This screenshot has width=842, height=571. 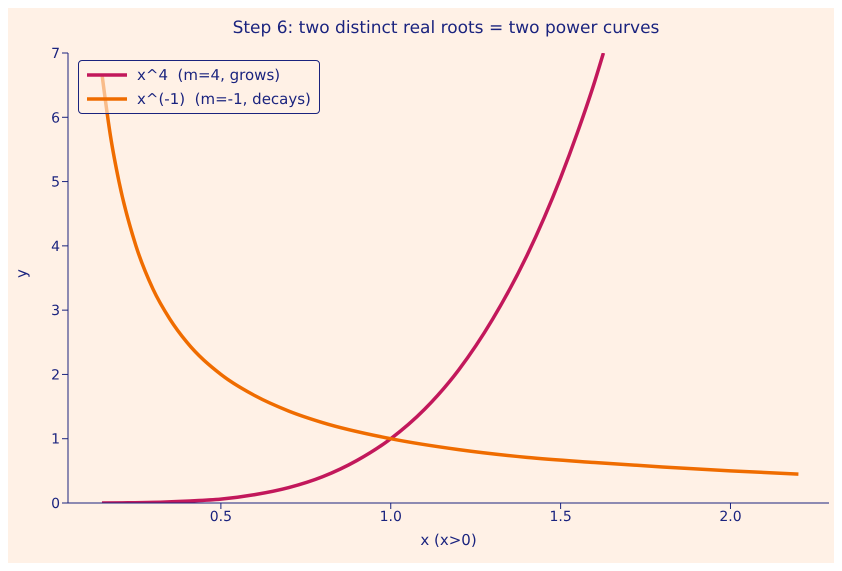 What do you see at coordinates (55, 311) in the screenshot?
I see `y-tick-label: 3` at bounding box center [55, 311].